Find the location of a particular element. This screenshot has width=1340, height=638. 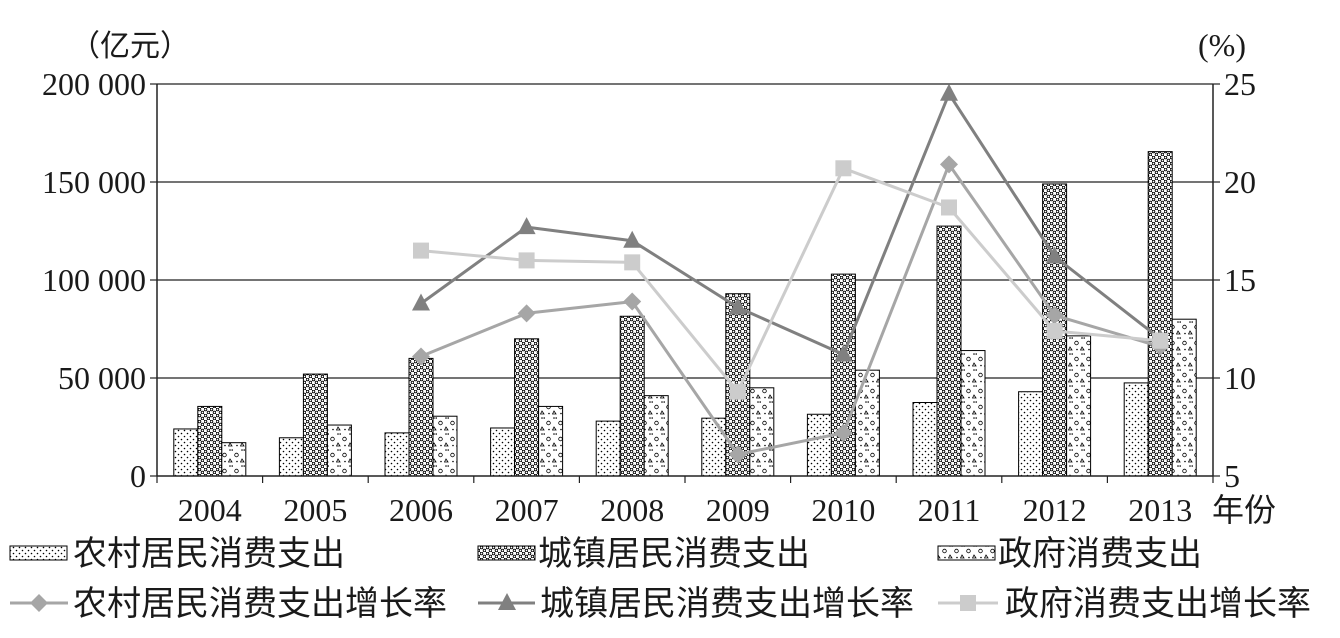

bar-government-spending-2008 is located at coordinates (656, 436).